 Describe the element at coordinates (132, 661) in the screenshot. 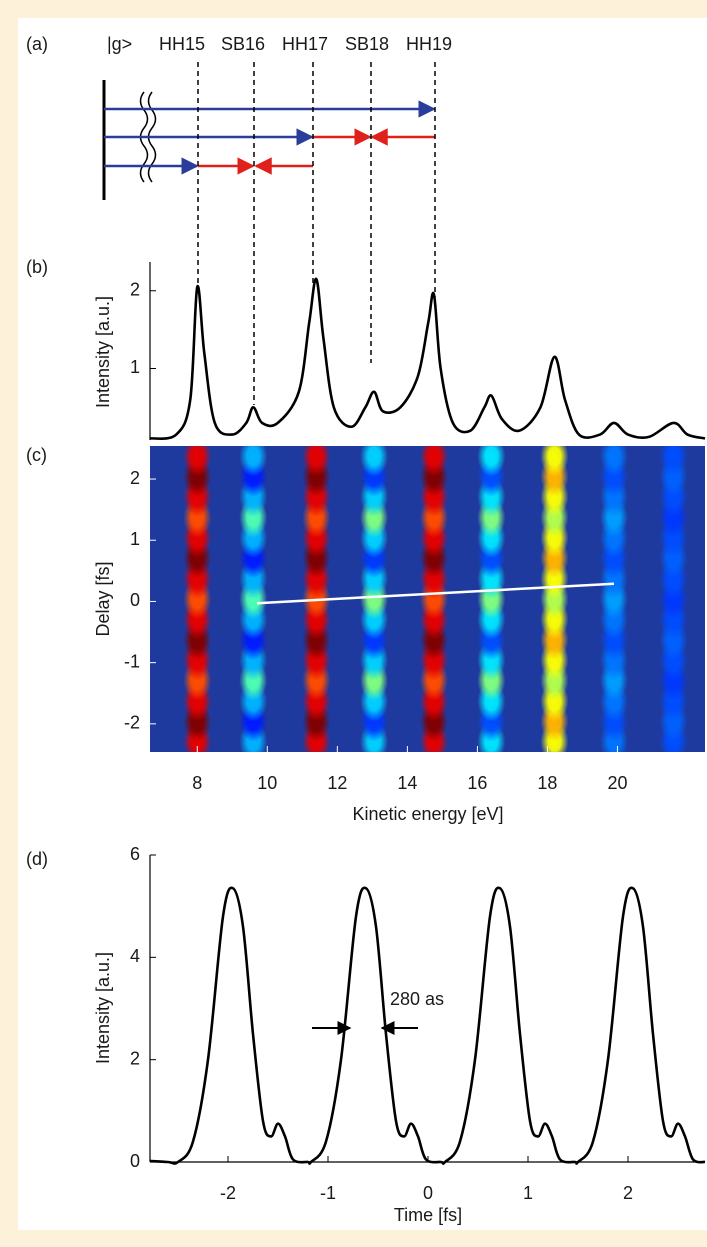

I see `y-tick-label: -1` at that location.